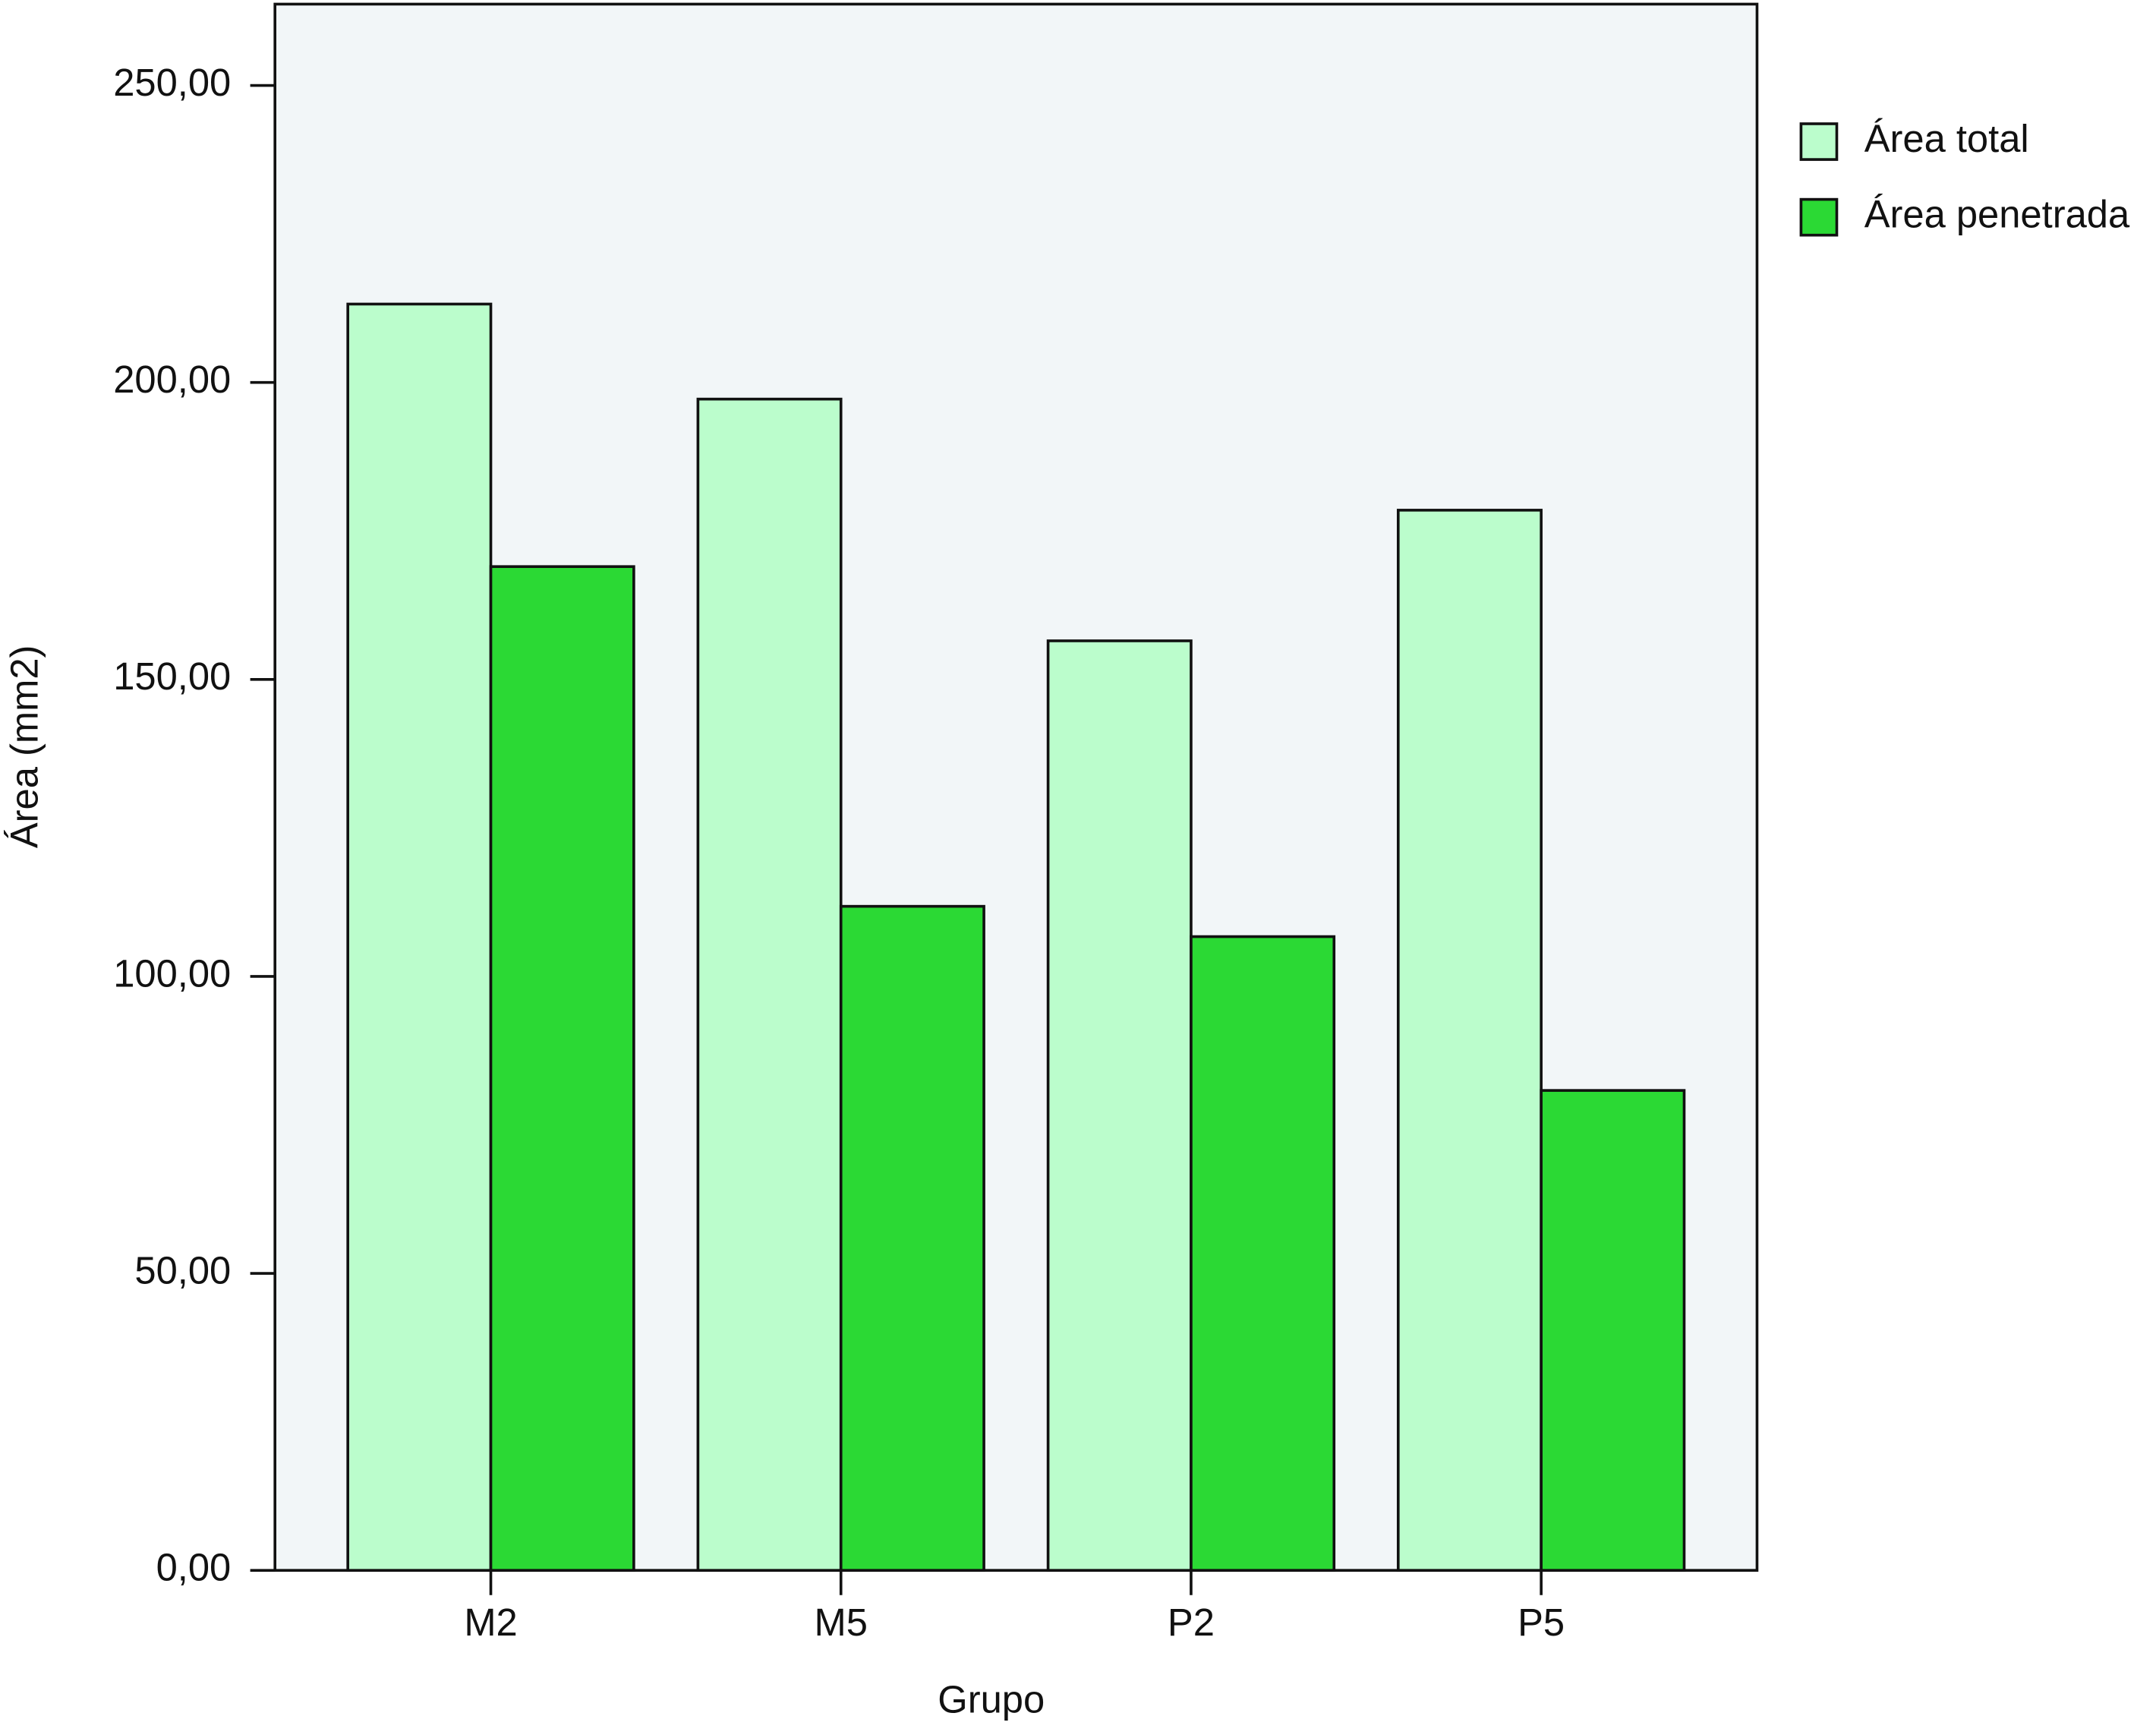 The image size is (2156, 1735). What do you see at coordinates (172, 379) in the screenshot?
I see `y-tick-label: 200,00` at bounding box center [172, 379].